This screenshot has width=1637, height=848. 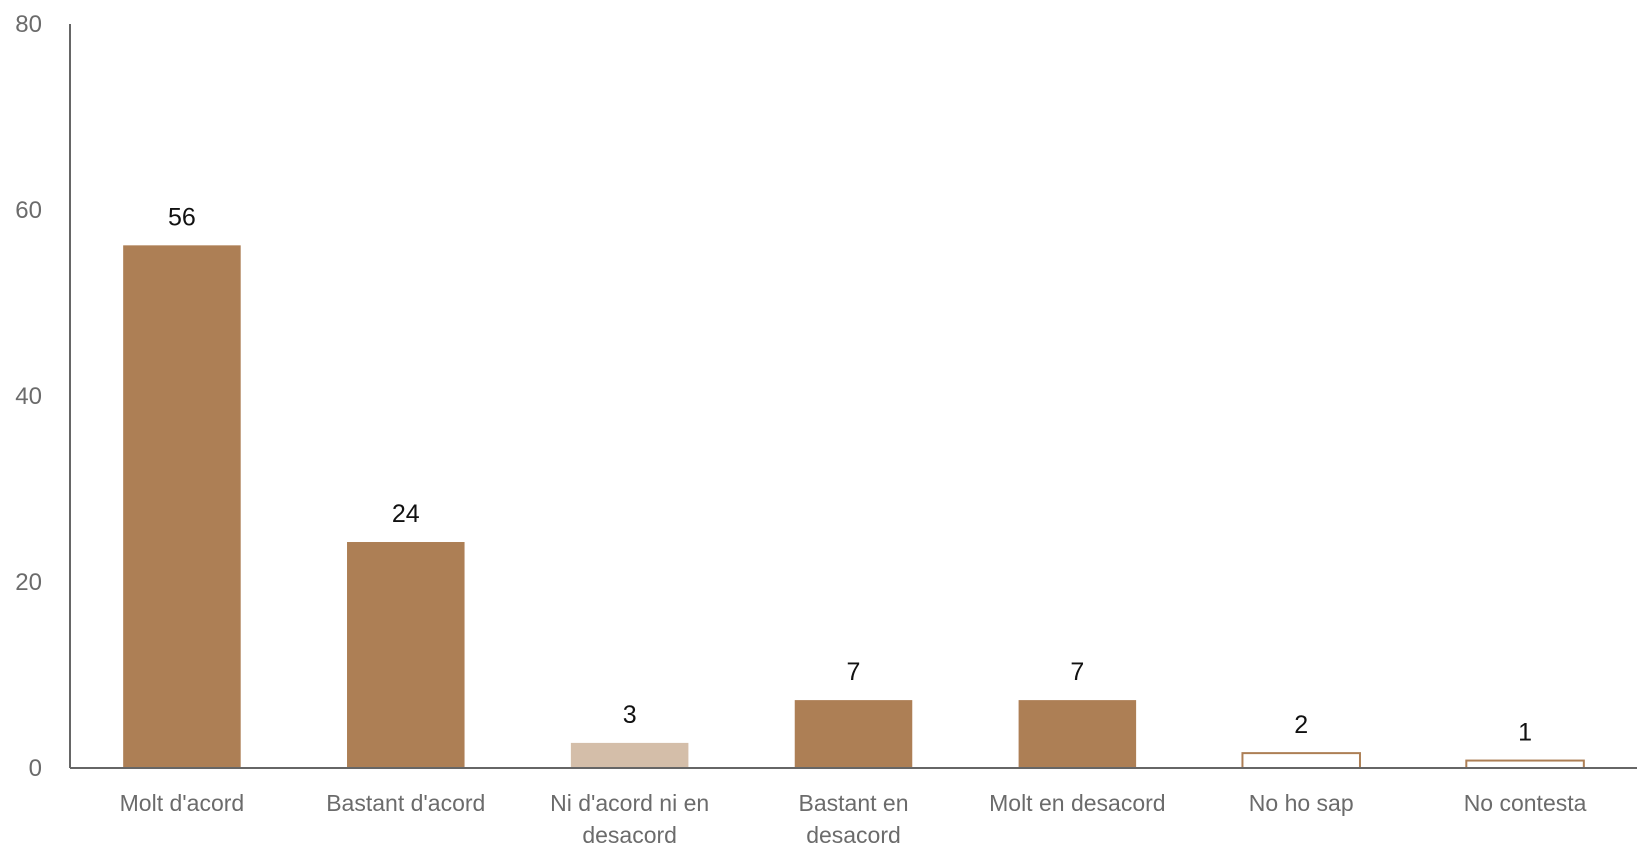 I want to click on x-tick-label: Molt d'acord, so click(x=182, y=803).